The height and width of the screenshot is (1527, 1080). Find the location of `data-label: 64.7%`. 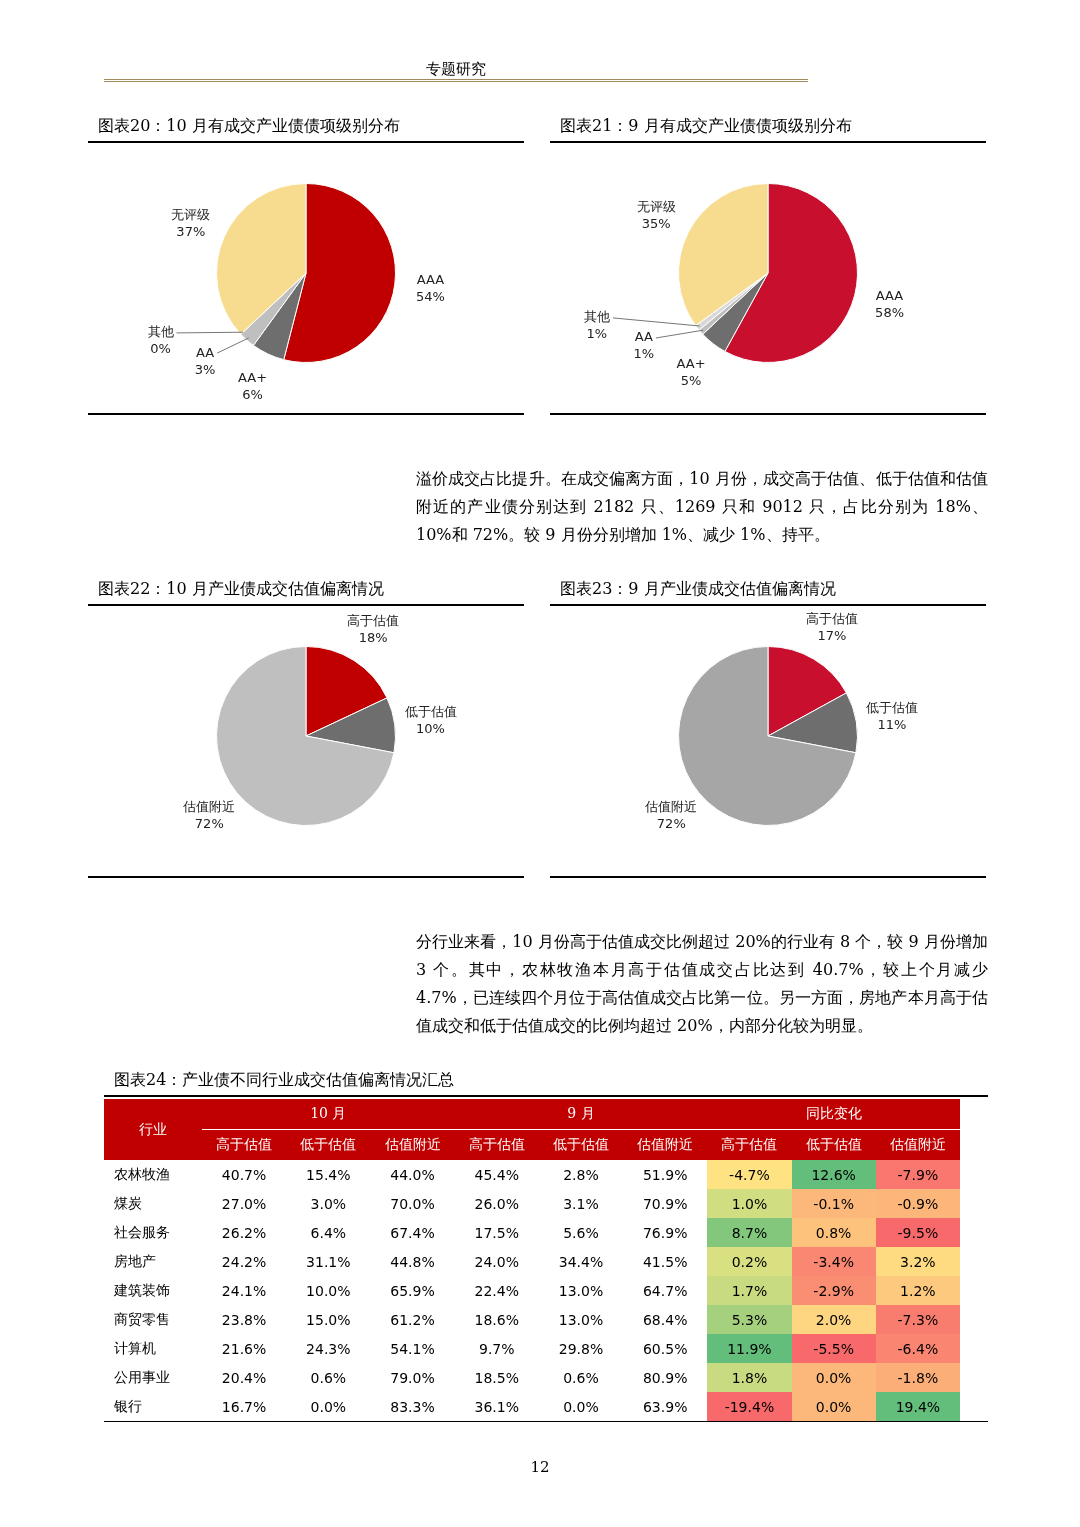

data-label: 64.7% is located at coordinates (665, 1290).